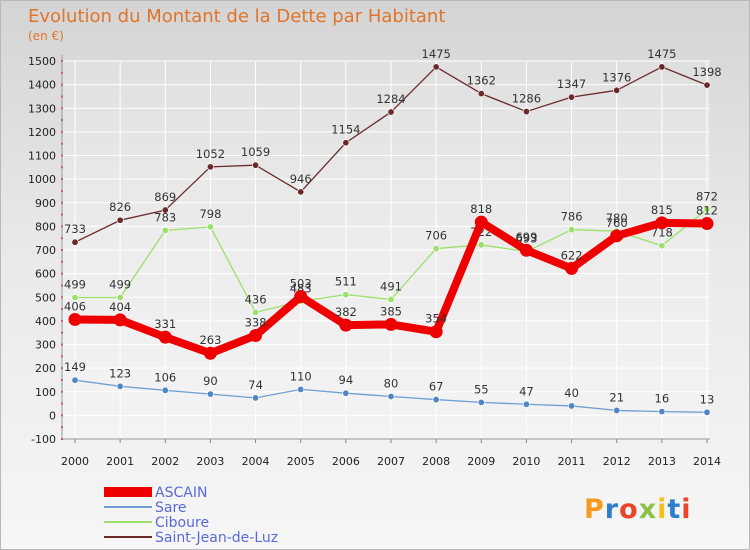 This screenshot has height=550, width=750. Describe the element at coordinates (390, 99) in the screenshot. I see `data-label-saint-jean-de-luz: 1284` at that location.